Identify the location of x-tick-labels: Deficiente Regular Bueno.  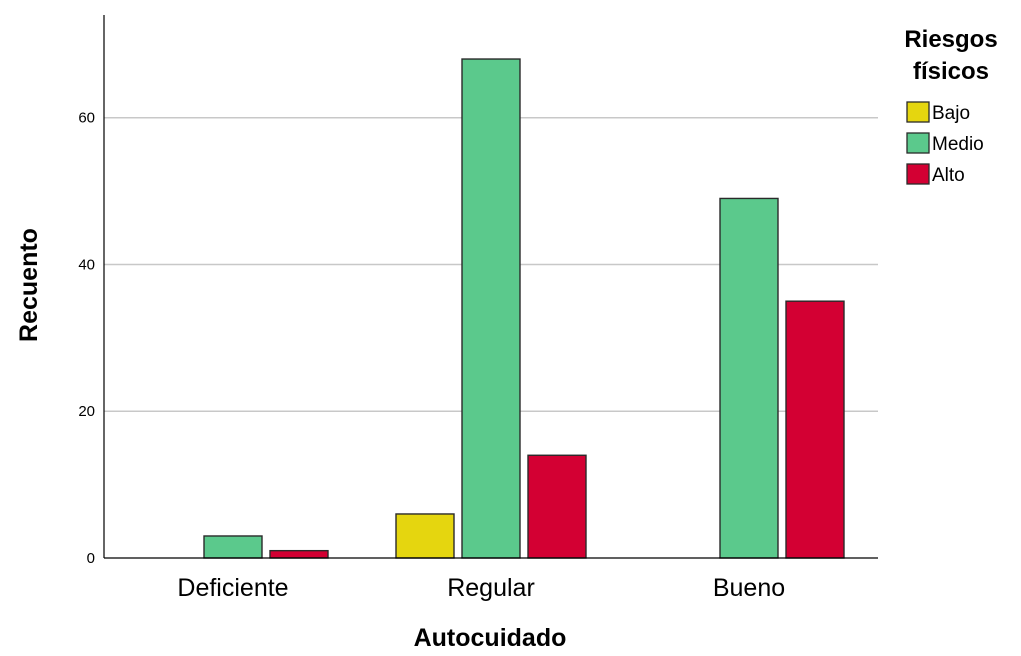
(481, 588).